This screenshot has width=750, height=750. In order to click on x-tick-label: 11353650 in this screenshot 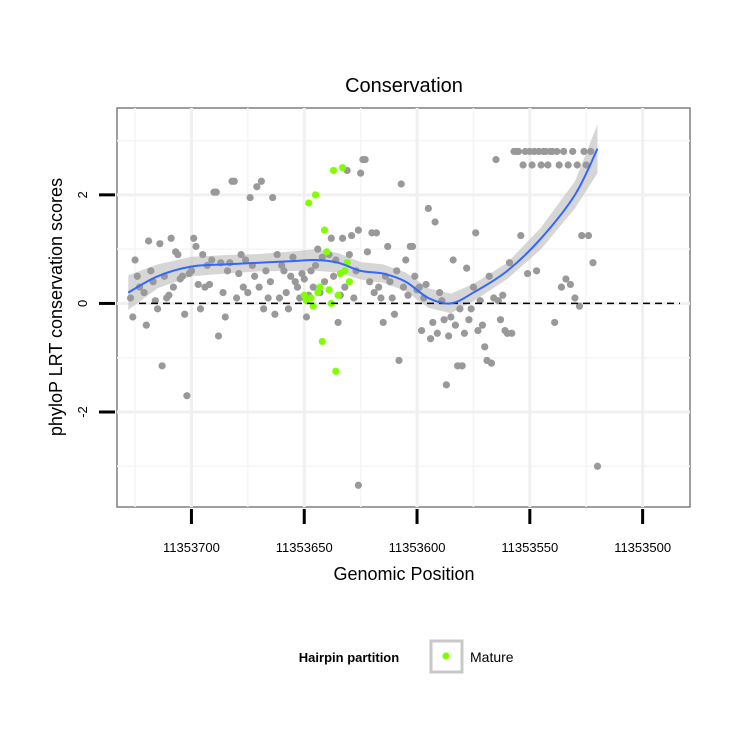, I will do `click(304, 547)`.